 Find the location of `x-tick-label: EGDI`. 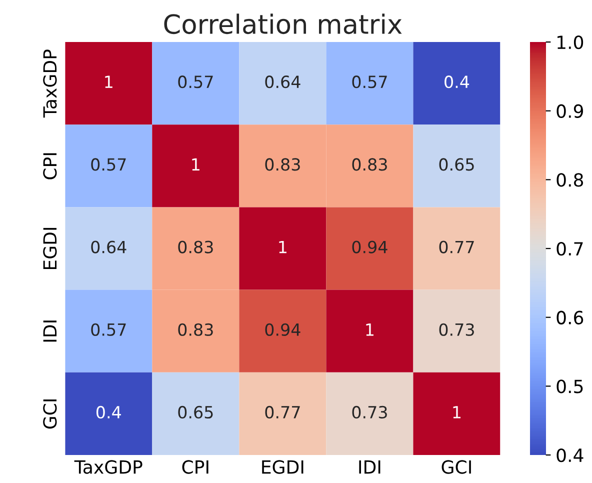

x-tick-label: EGDI is located at coordinates (283, 467).